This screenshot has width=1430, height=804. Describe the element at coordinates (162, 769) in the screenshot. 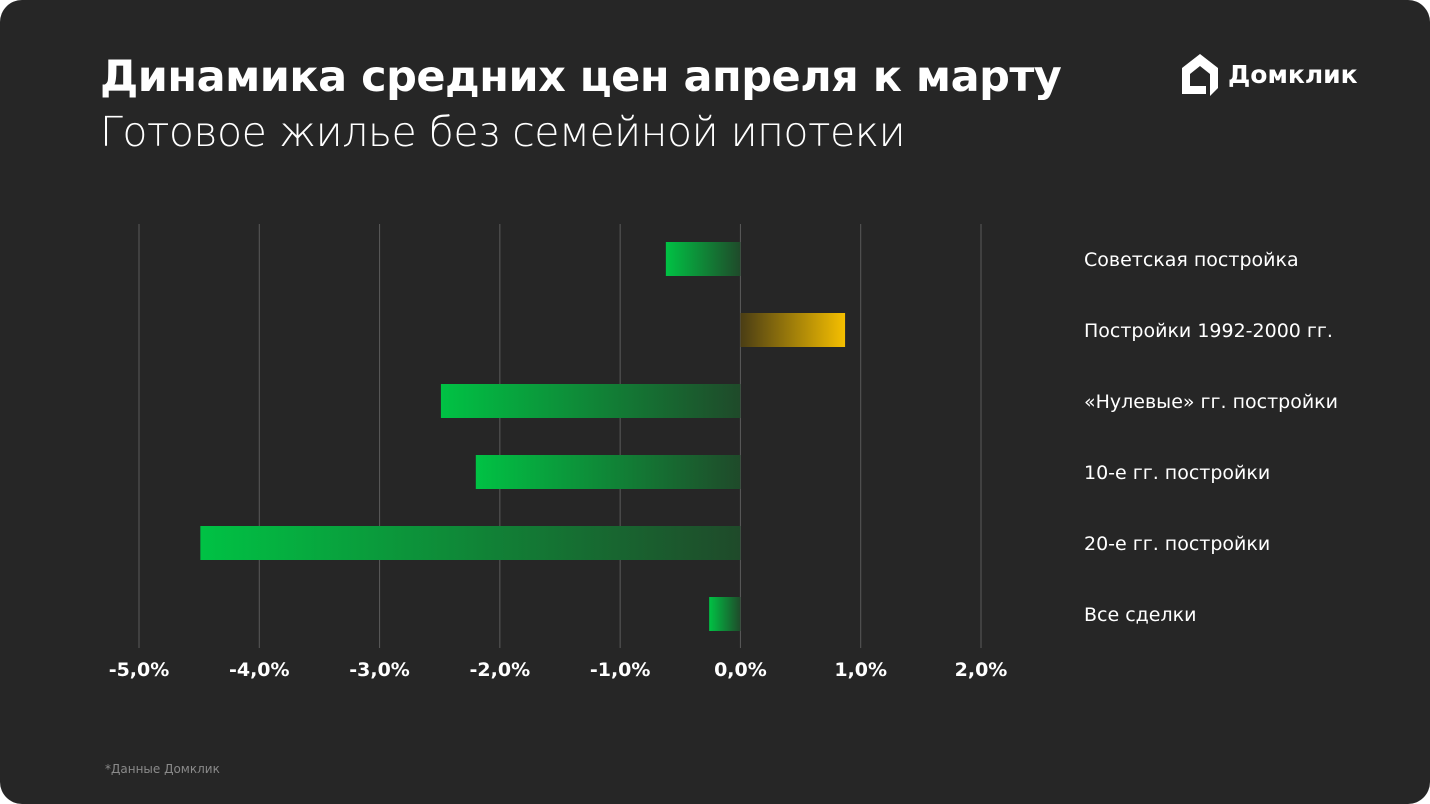

I see `footnote: *Данные Домклик` at that location.